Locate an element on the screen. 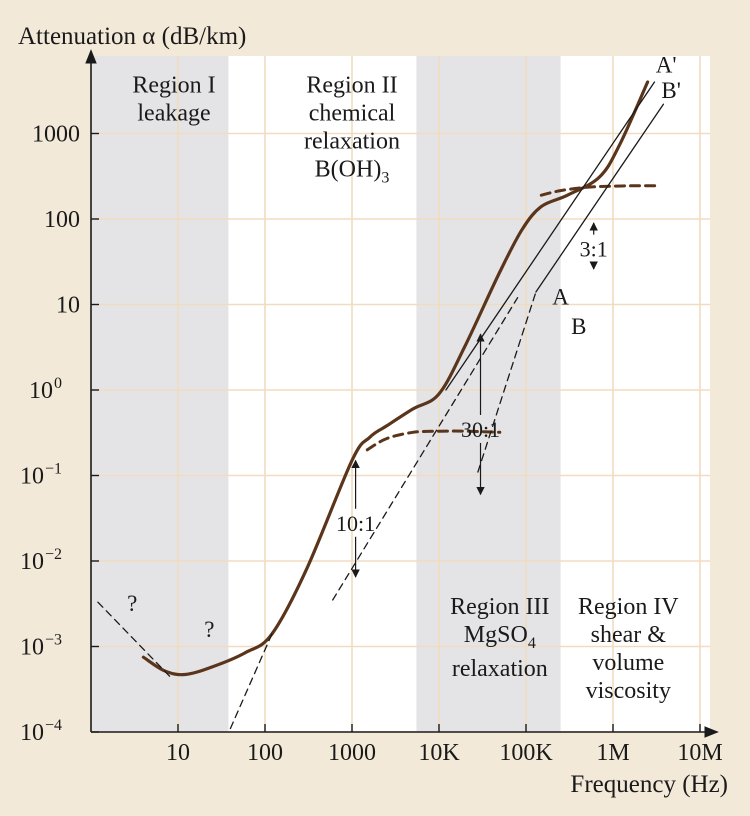  region-label-2: Region II chemical relaxation B(OH)3 is located at coordinates (352, 130).